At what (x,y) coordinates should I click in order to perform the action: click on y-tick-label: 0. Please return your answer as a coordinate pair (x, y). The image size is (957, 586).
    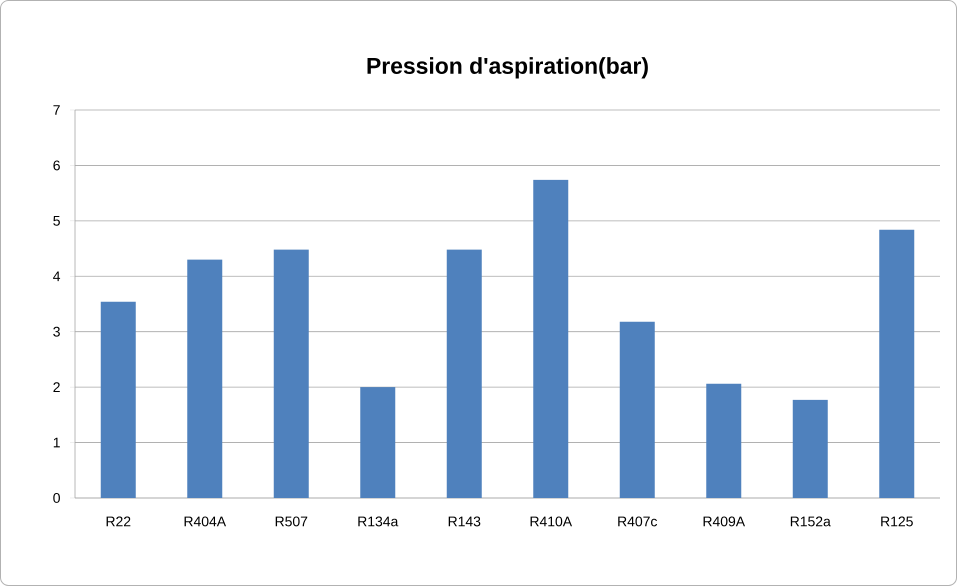
    Looking at the image, I should click on (56, 498).